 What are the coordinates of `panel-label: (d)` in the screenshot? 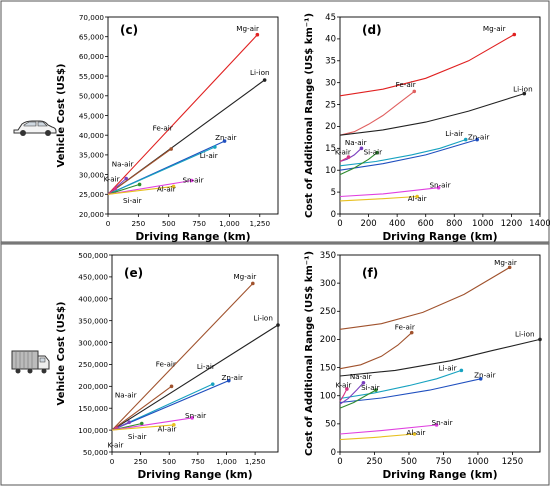 It's located at (372, 30).